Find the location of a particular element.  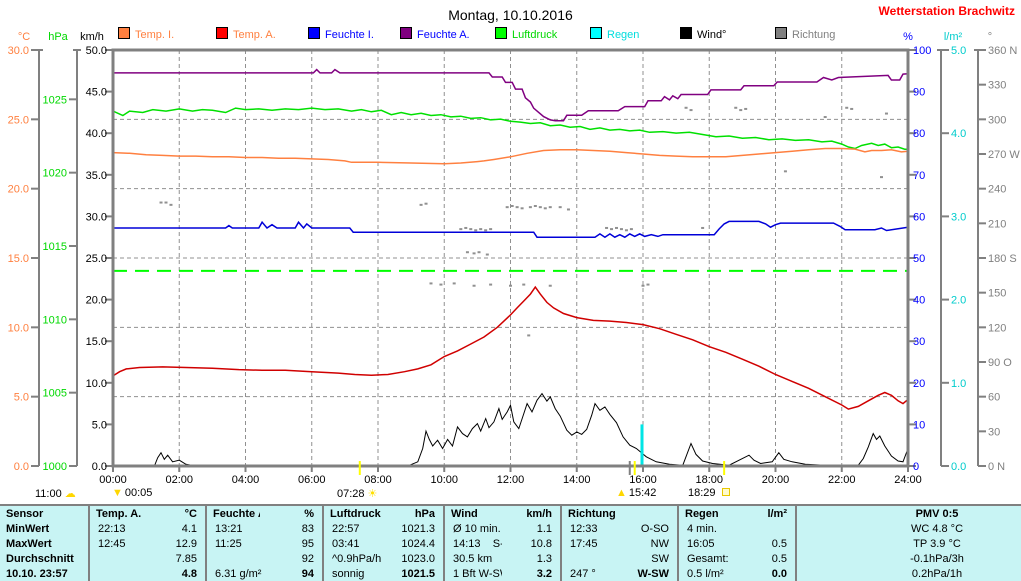

table-cell-pmv: WC 4.8 °C is located at coordinates (937, 529).